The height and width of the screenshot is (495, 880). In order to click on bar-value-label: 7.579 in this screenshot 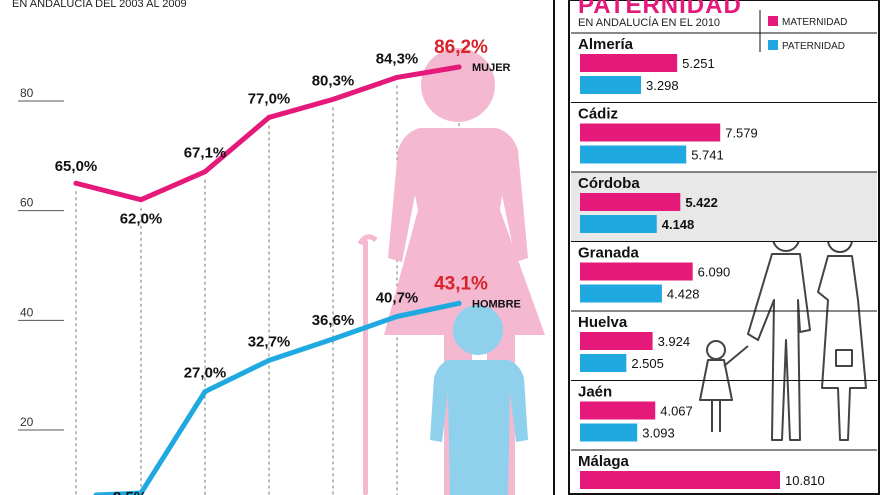, I will do `click(741, 133)`.